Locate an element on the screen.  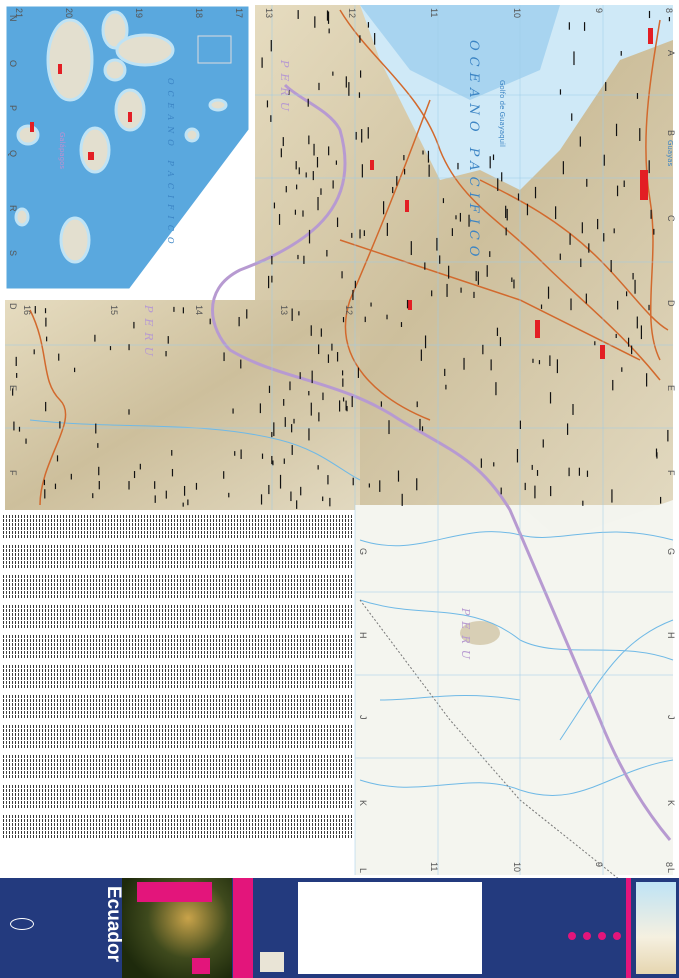
grid-label: O is located at coordinates (13, 63).